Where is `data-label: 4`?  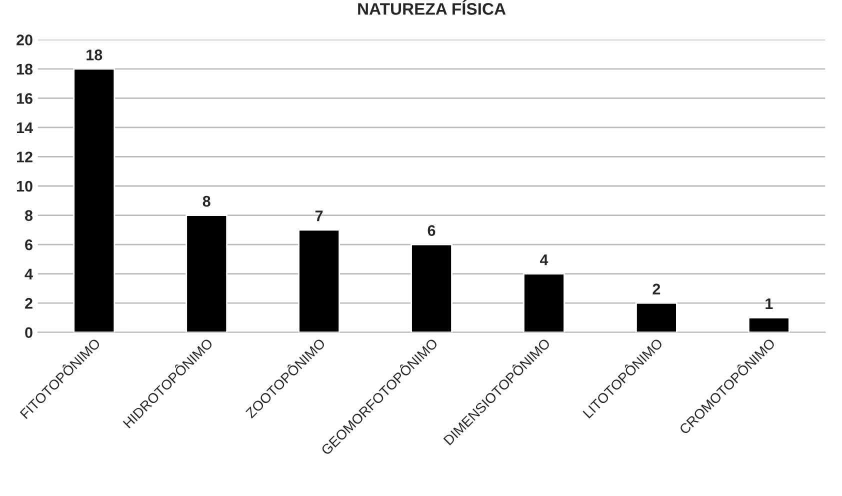 data-label: 4 is located at coordinates (544, 260).